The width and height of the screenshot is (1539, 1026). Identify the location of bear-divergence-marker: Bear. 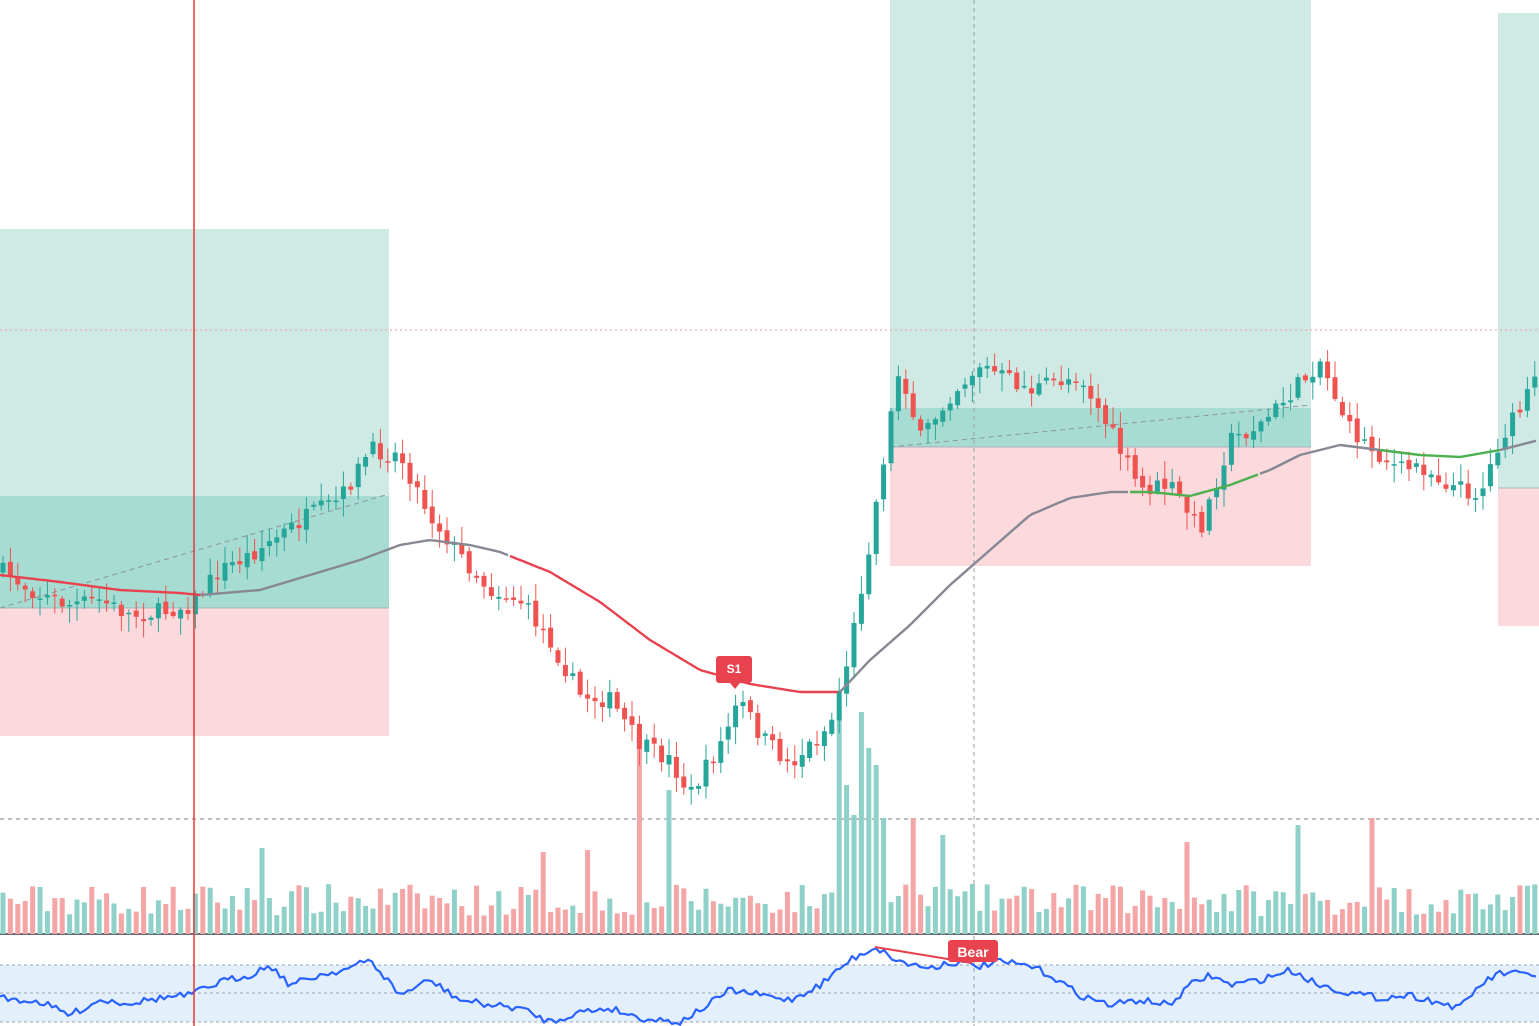
(936, 952).